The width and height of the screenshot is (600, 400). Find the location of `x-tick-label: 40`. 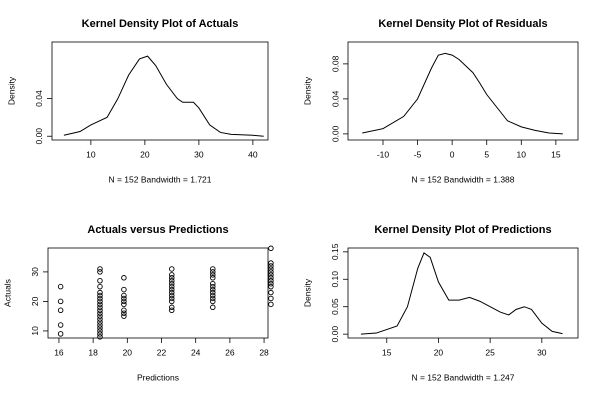

x-tick-label: 40 is located at coordinates (253, 154).